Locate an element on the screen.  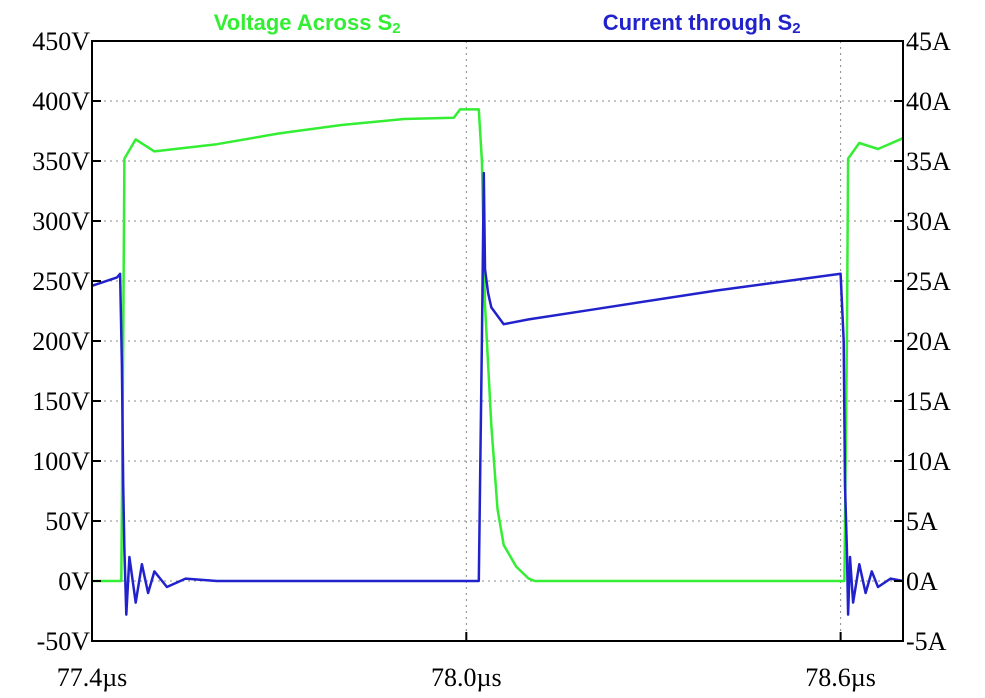
left-tick-label: 100V is located at coordinates (61, 461).